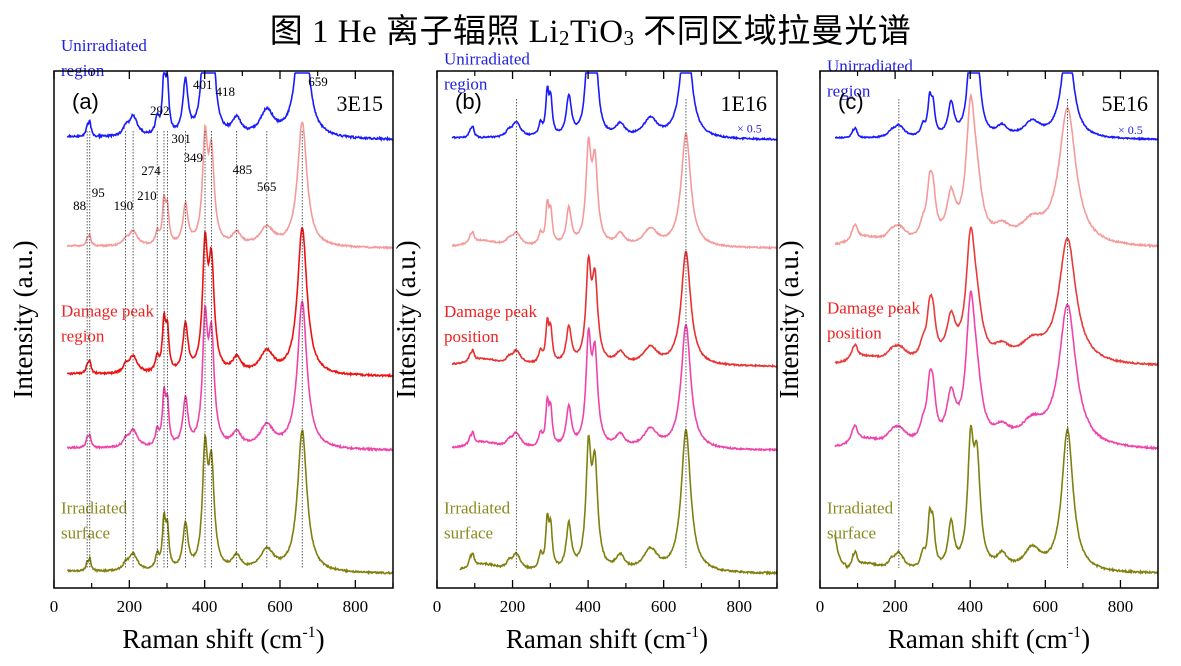  Describe the element at coordinates (744, 103) in the screenshot. I see `dose-label: 1E16` at that location.